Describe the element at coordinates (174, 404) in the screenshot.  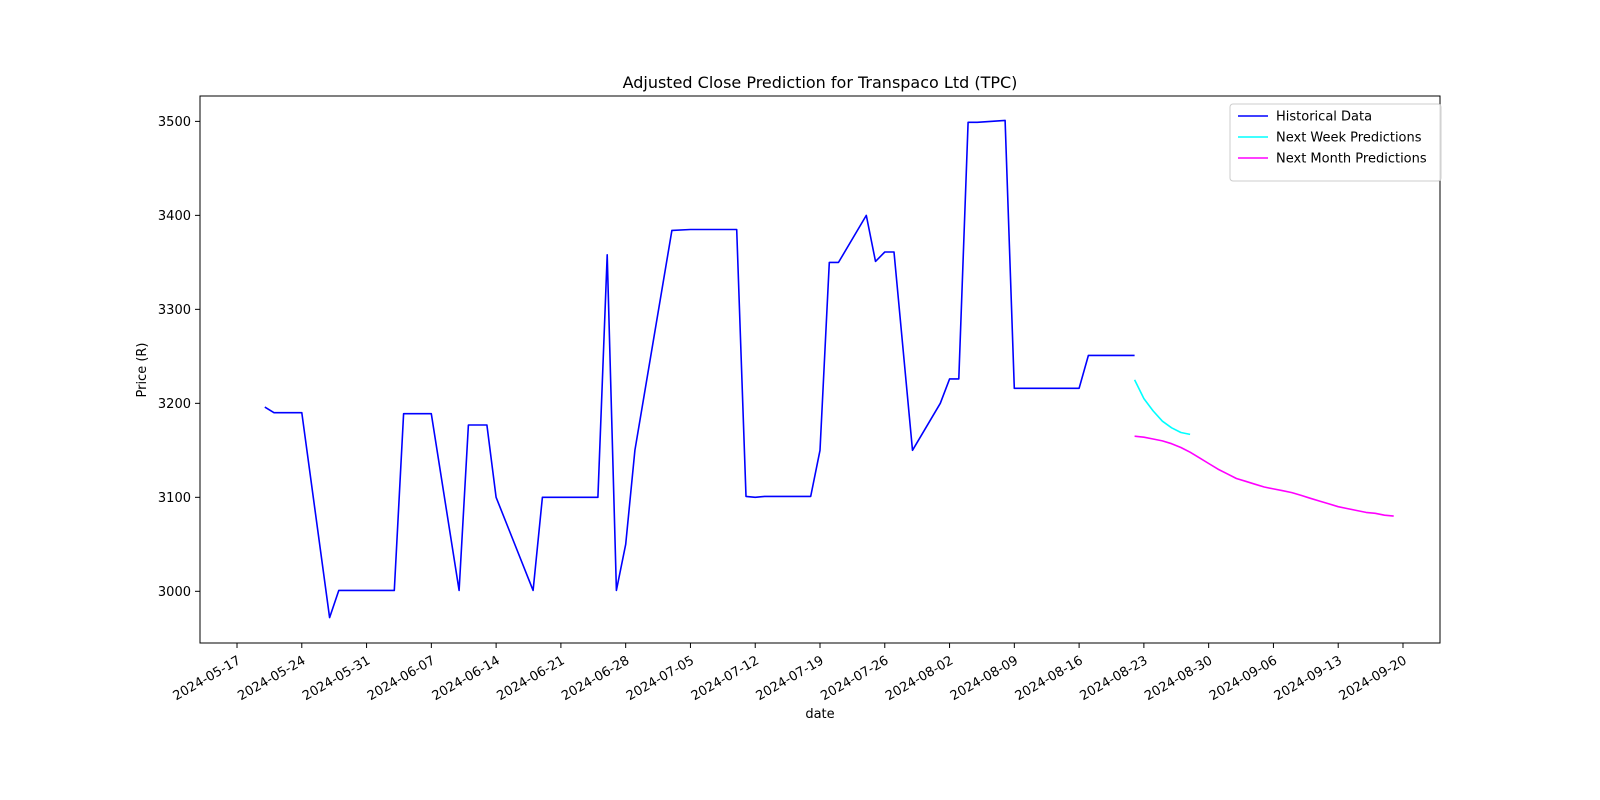
I see `y-tick-label: 3200` at that location.